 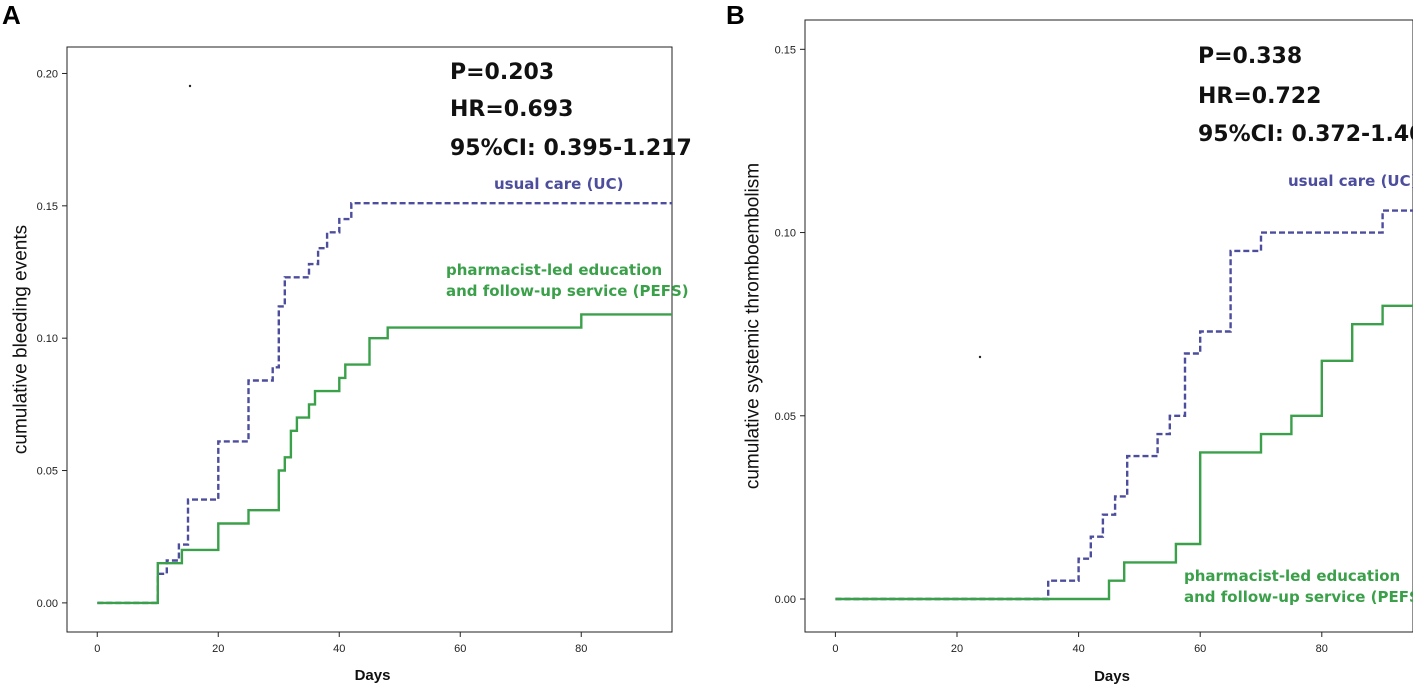 I want to click on confidence-interval-a: 95%CI: 0.395-1.217, so click(x=571, y=148).